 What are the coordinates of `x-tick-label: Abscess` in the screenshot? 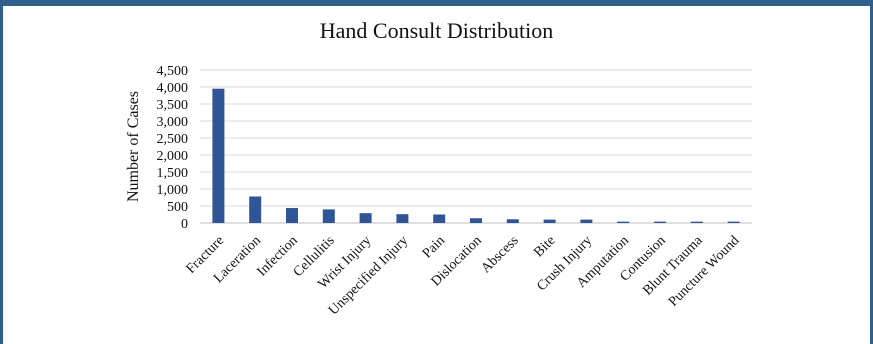 It's located at (500, 254).